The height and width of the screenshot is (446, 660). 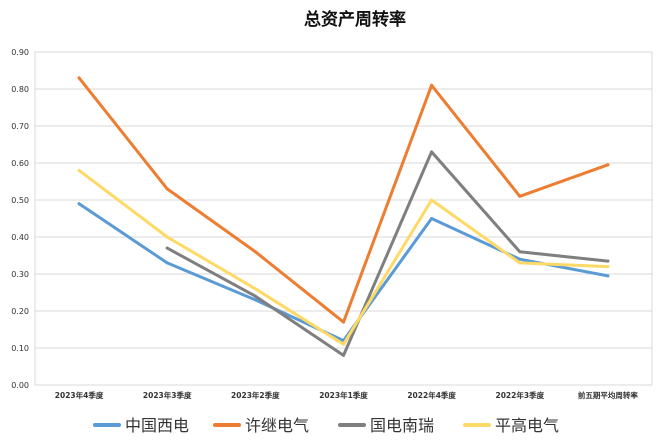 I want to click on legend-label: 许继电气, so click(x=277, y=425).